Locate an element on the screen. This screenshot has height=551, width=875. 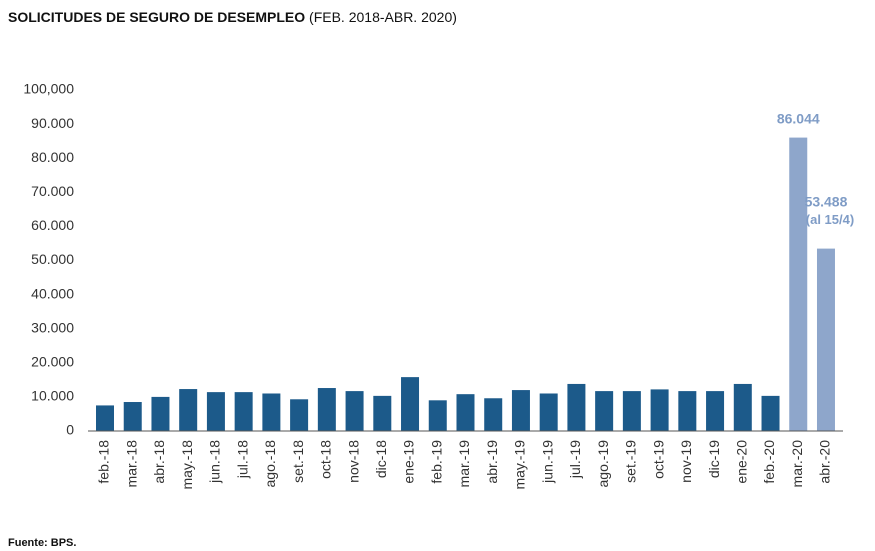
x-tick-label: ene-20 is located at coordinates (741, 462).